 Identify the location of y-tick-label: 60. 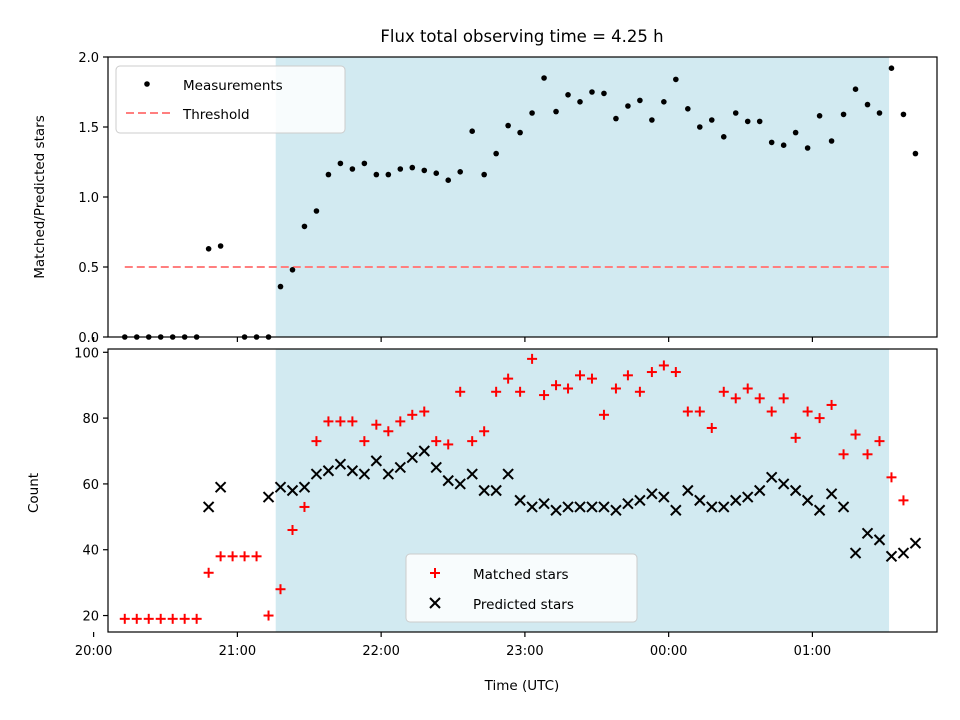
(90, 485).